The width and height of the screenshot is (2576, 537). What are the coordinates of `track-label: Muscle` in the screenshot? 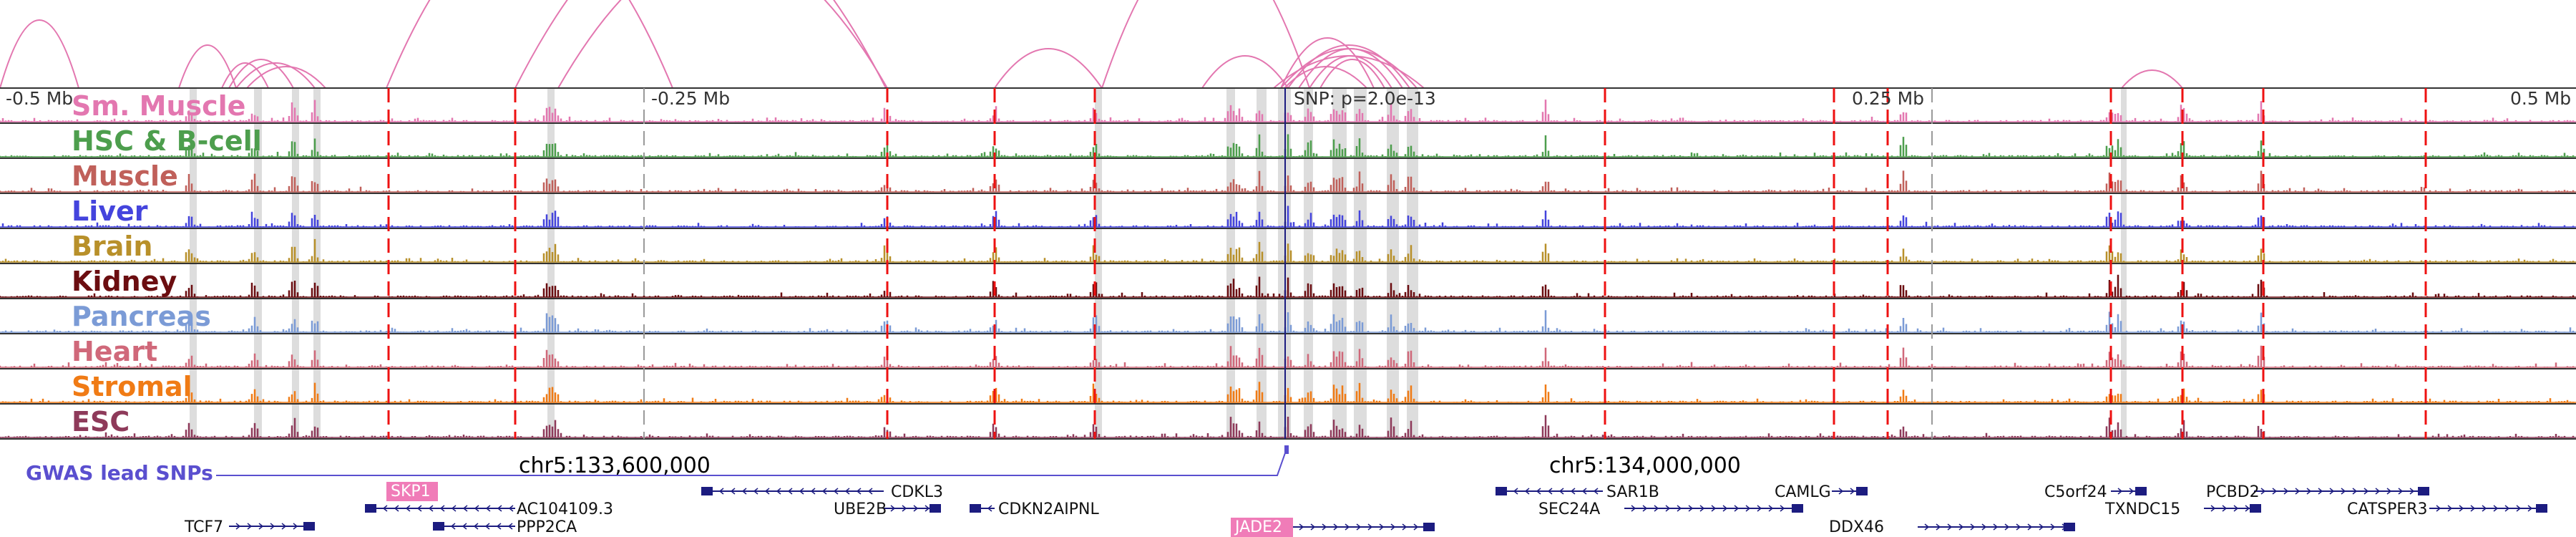 It's located at (125, 176).